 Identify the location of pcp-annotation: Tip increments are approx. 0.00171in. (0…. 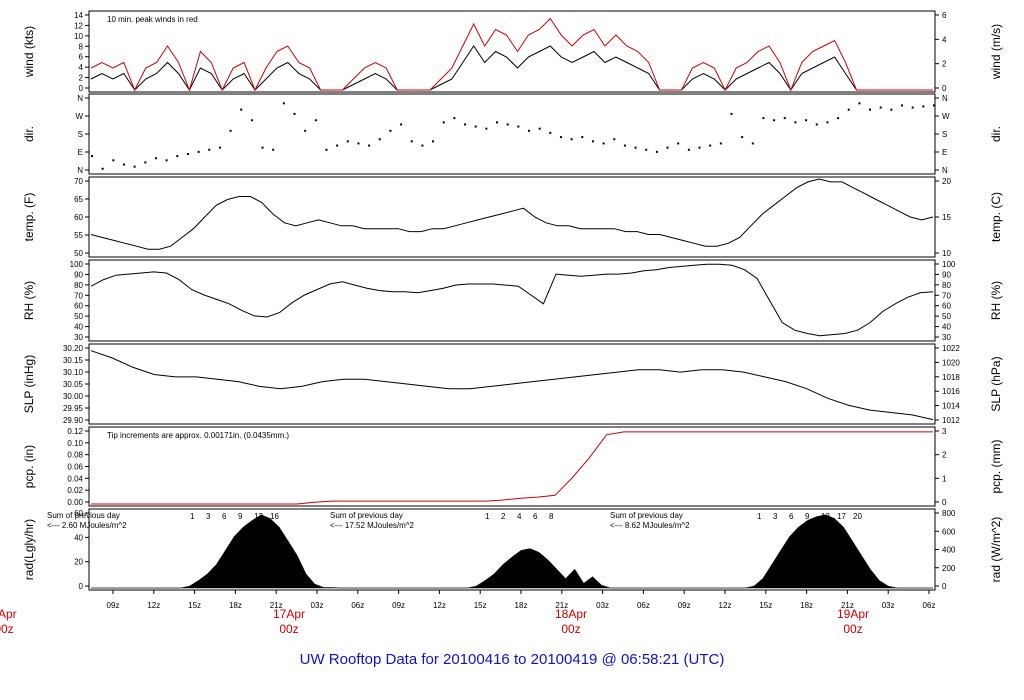
(198, 435).